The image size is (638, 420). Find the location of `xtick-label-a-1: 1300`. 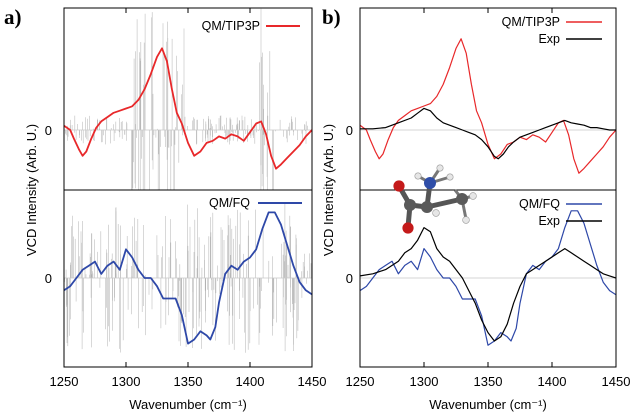

xtick-label-a-1: 1300 is located at coordinates (126, 381).